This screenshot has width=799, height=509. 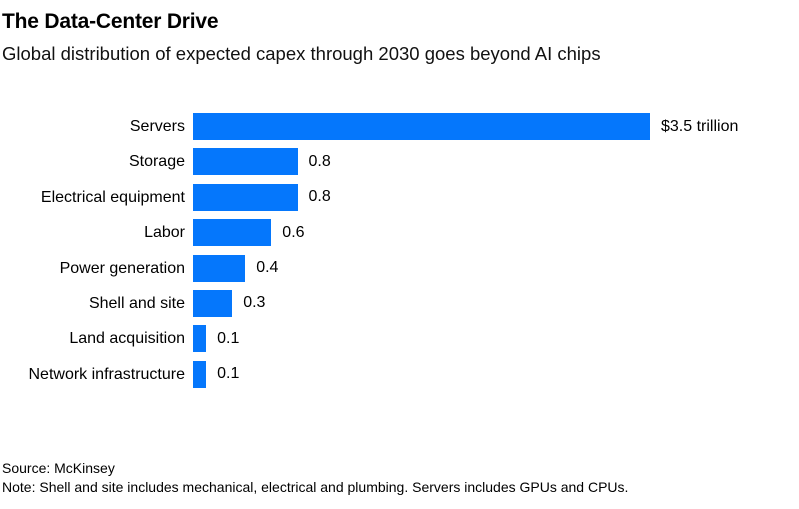 I want to click on bar-label: Power generation, so click(x=122, y=268).